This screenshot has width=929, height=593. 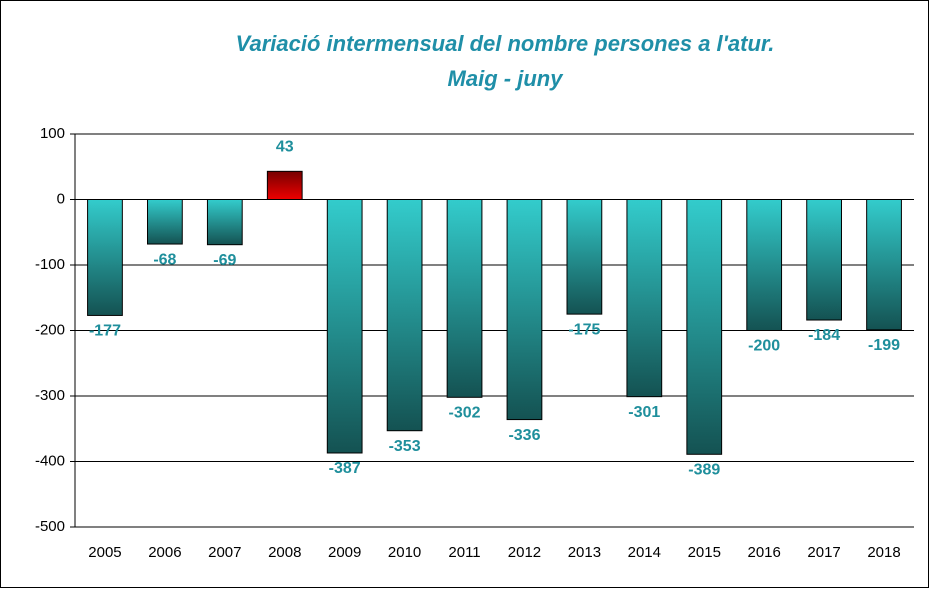 What do you see at coordinates (884, 345) in the screenshot?
I see `value-label: -199` at bounding box center [884, 345].